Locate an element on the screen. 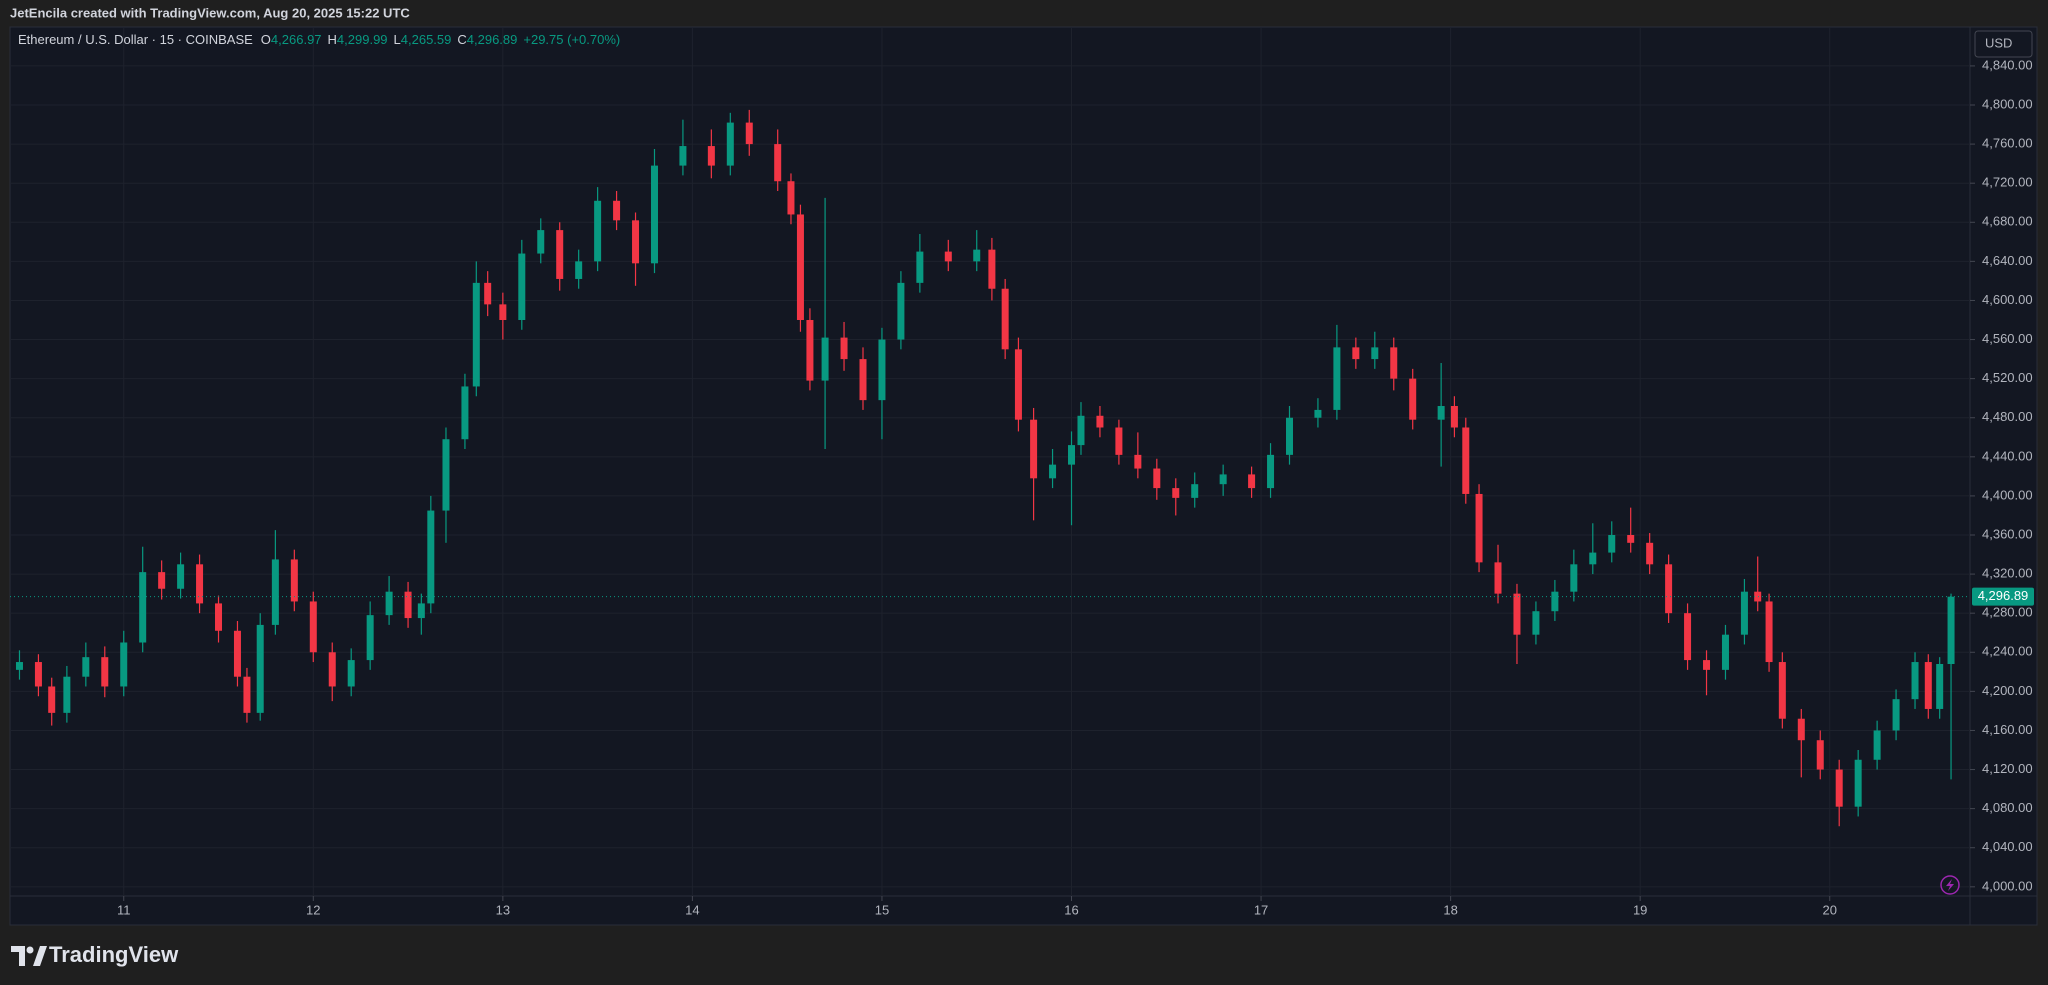 The width and height of the screenshot is (2048, 985). x-tick-label: 14 is located at coordinates (692, 909).